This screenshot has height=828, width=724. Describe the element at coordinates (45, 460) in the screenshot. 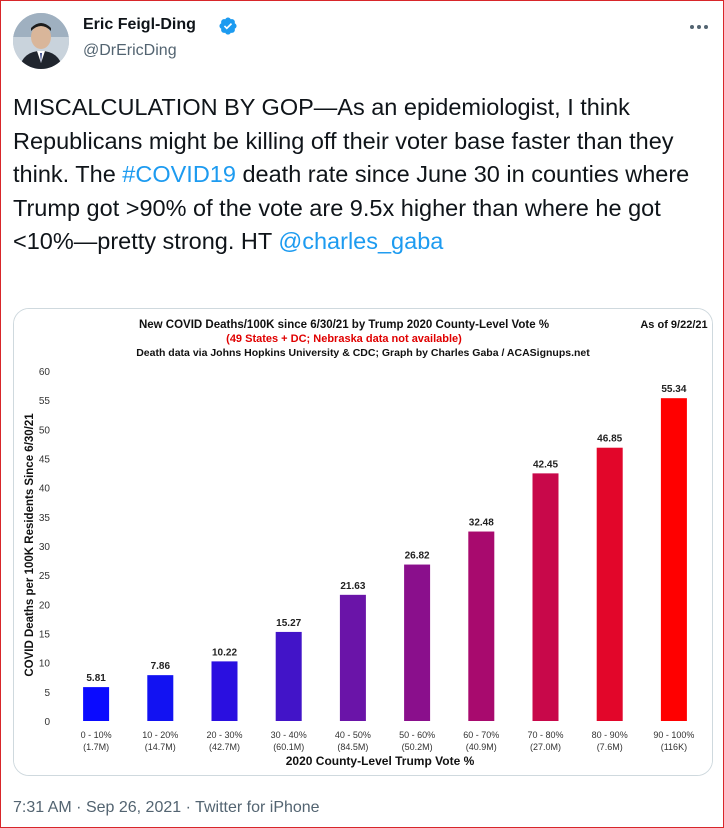

I see `y-tick-label: 45` at that location.